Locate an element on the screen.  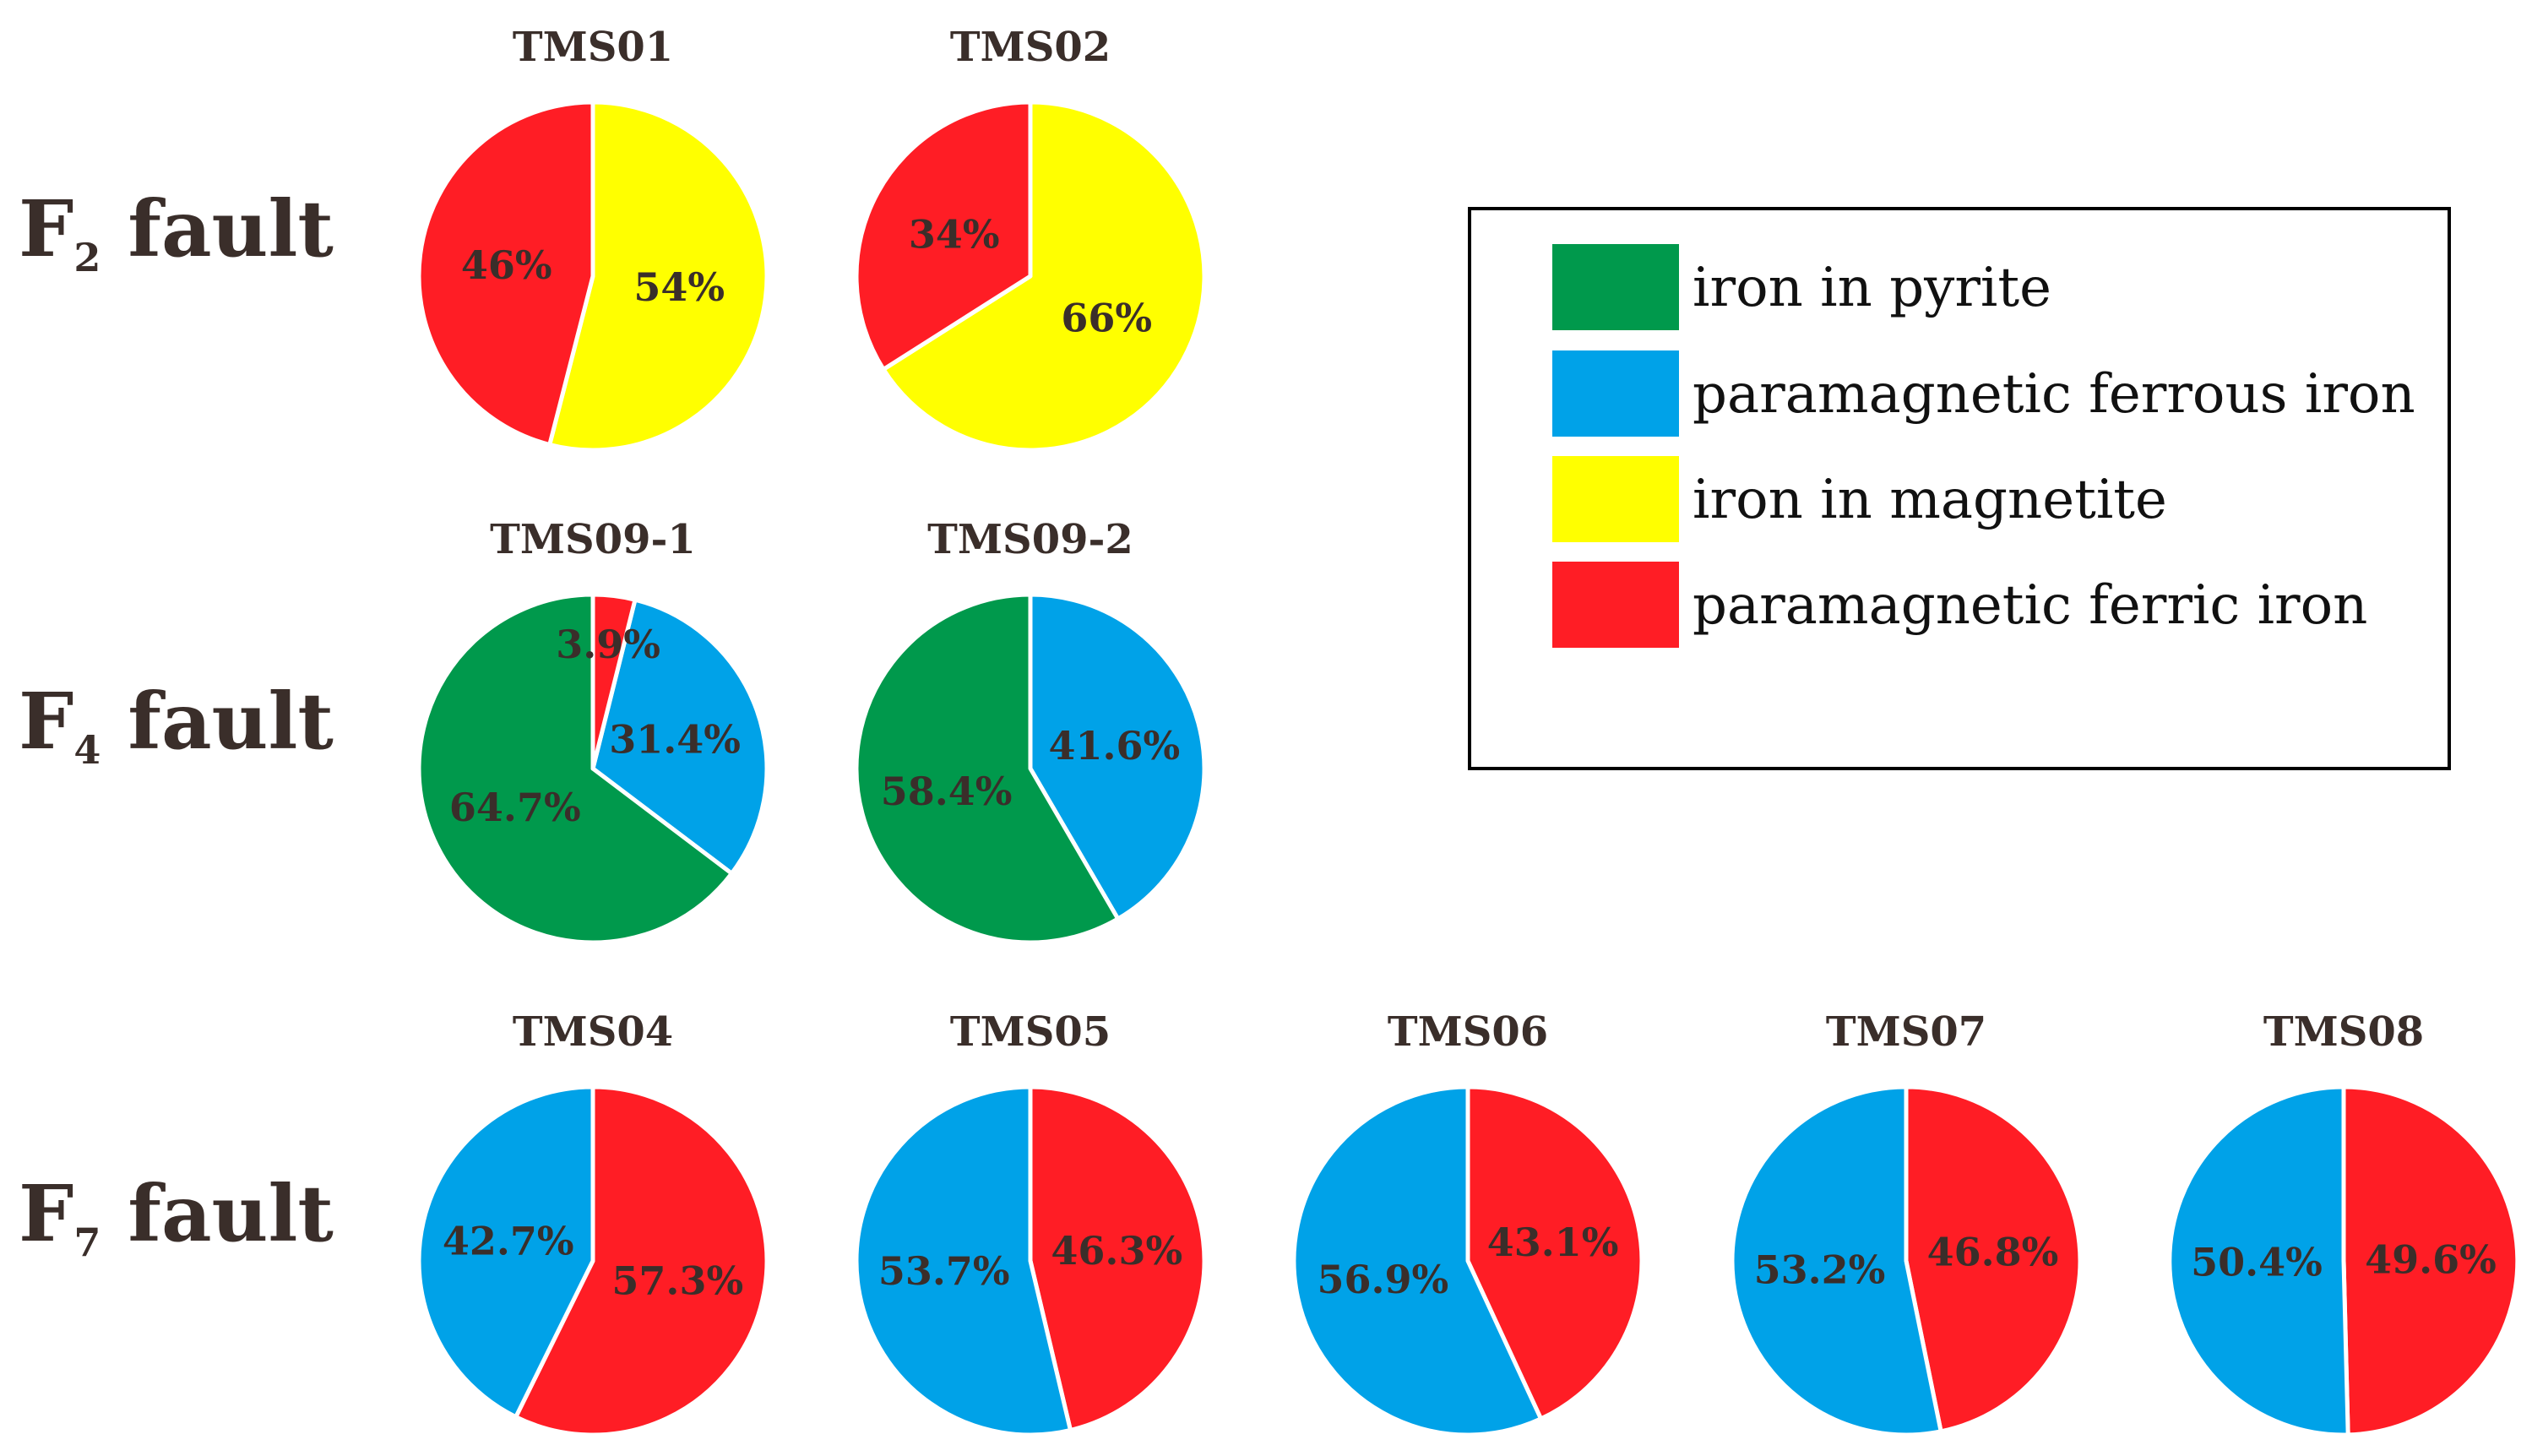
legend-label: iron in magnetite is located at coordinates (1930, 500).